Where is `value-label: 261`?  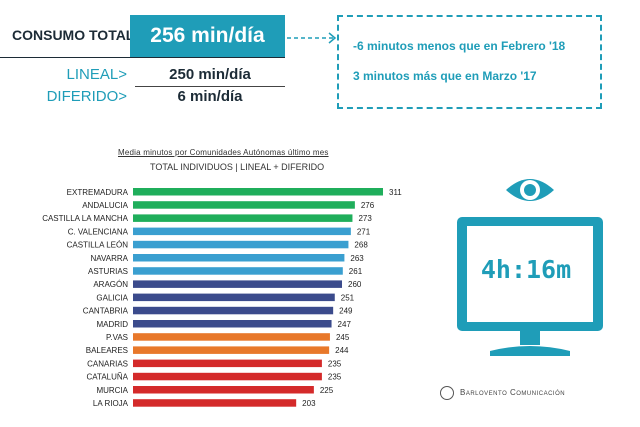 value-label: 261 is located at coordinates (356, 271).